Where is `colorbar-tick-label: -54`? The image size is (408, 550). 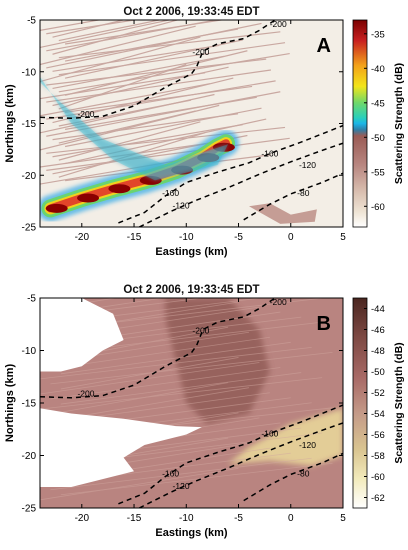
colorbar-tick-label: -54 is located at coordinates (378, 414).